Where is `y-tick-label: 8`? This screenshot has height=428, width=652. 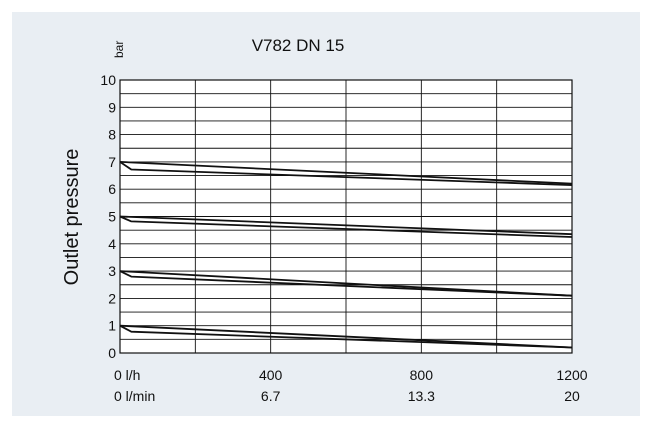
y-tick-label: 8 is located at coordinates (112, 135).